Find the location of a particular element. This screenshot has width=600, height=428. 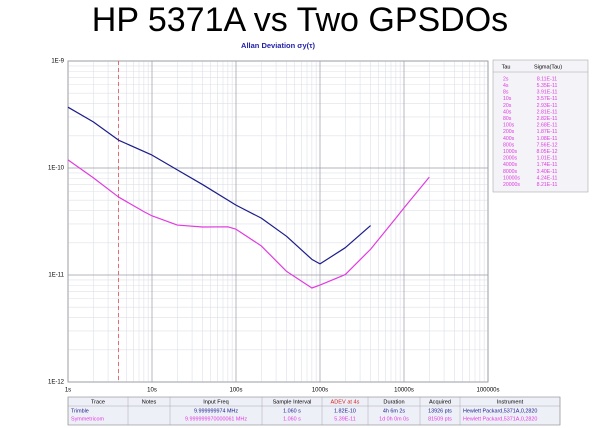

tau-table-header: Sigma(Tau) is located at coordinates (548, 67).